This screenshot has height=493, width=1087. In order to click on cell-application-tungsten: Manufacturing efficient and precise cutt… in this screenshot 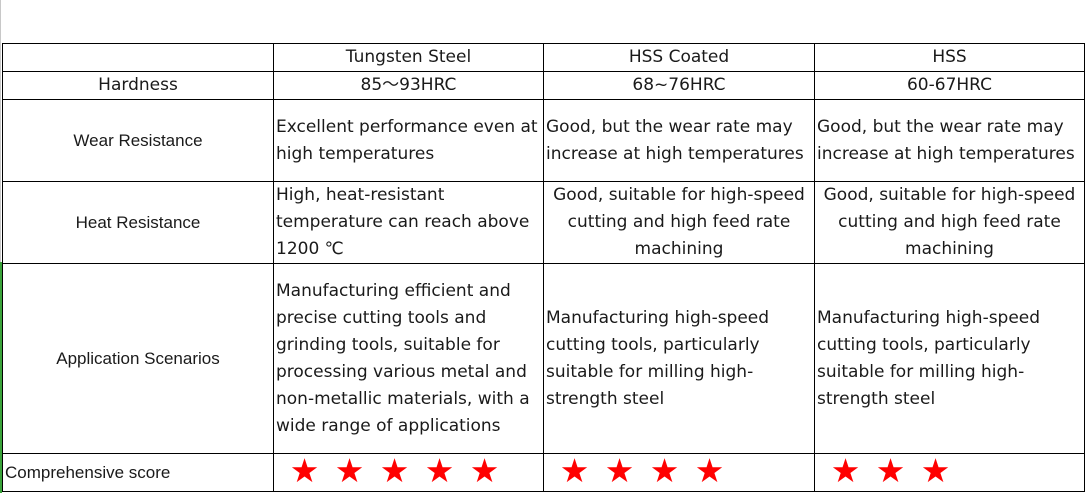, I will do `click(408, 358)`.